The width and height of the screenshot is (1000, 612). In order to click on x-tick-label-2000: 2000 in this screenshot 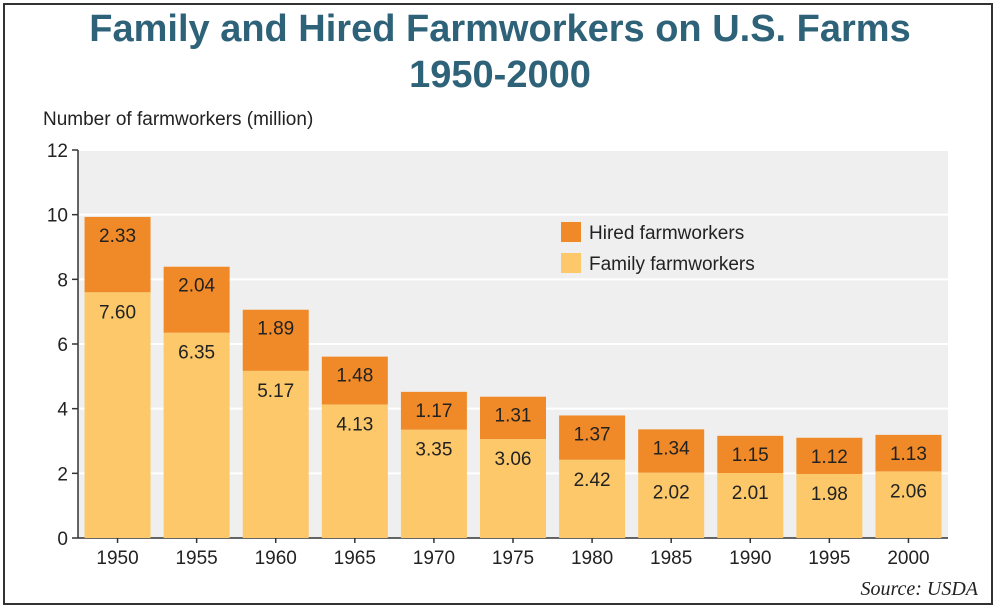, I will do `click(908, 558)`.